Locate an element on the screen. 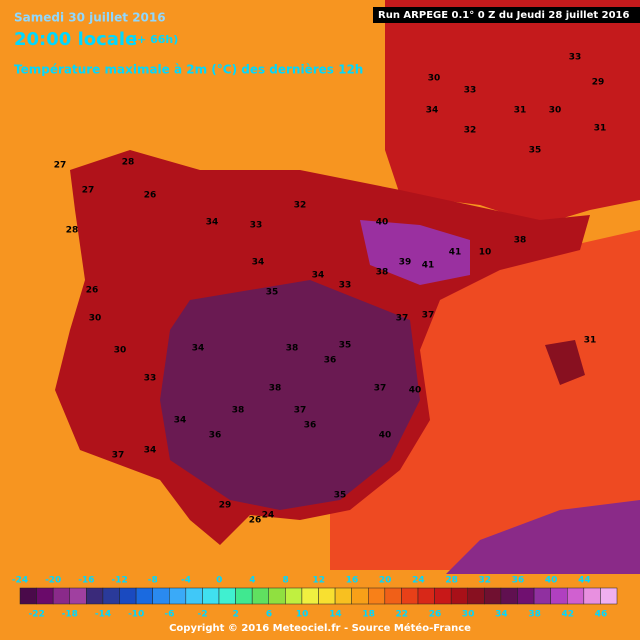  date: Samedi 30 juillet 2016 is located at coordinates (90, 18).